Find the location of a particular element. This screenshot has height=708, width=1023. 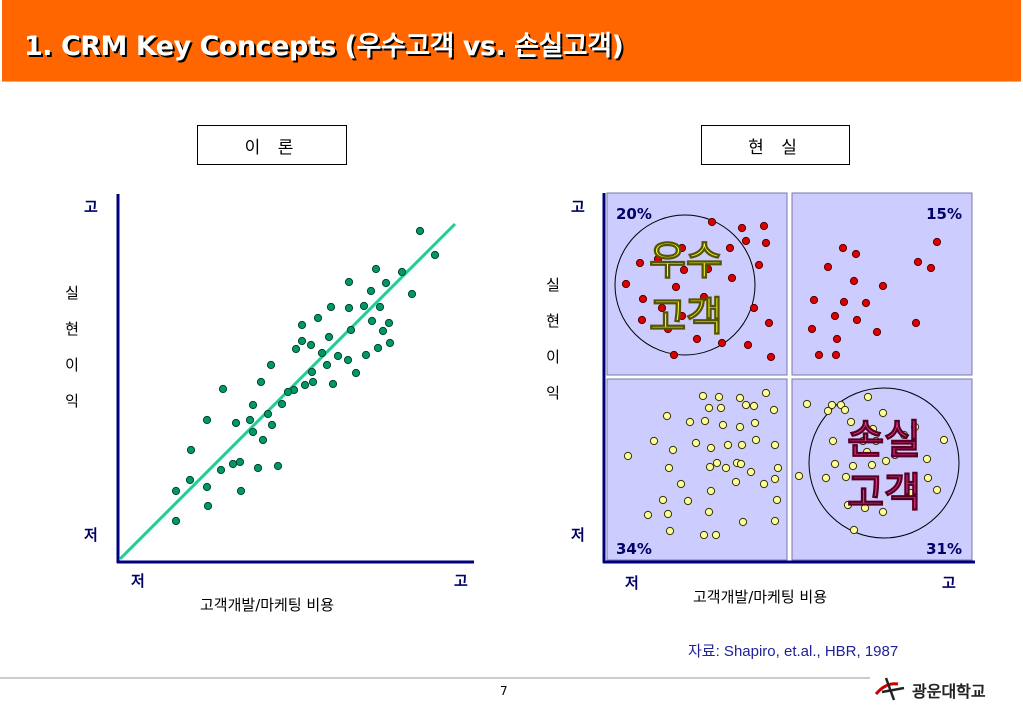

good-callout-line2: 고객 is located at coordinates (686, 317).